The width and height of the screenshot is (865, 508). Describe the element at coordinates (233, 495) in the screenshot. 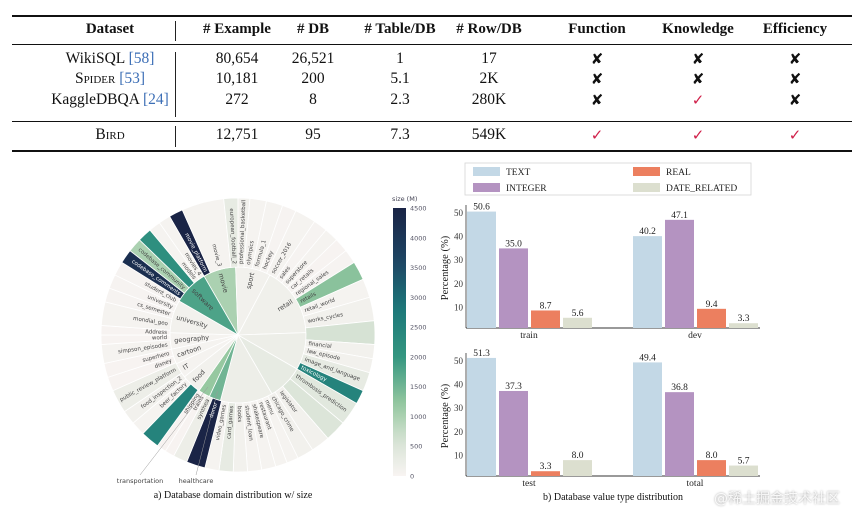

I see `caption-domain-distribution: a) Database domain distribution w/ size` at that location.